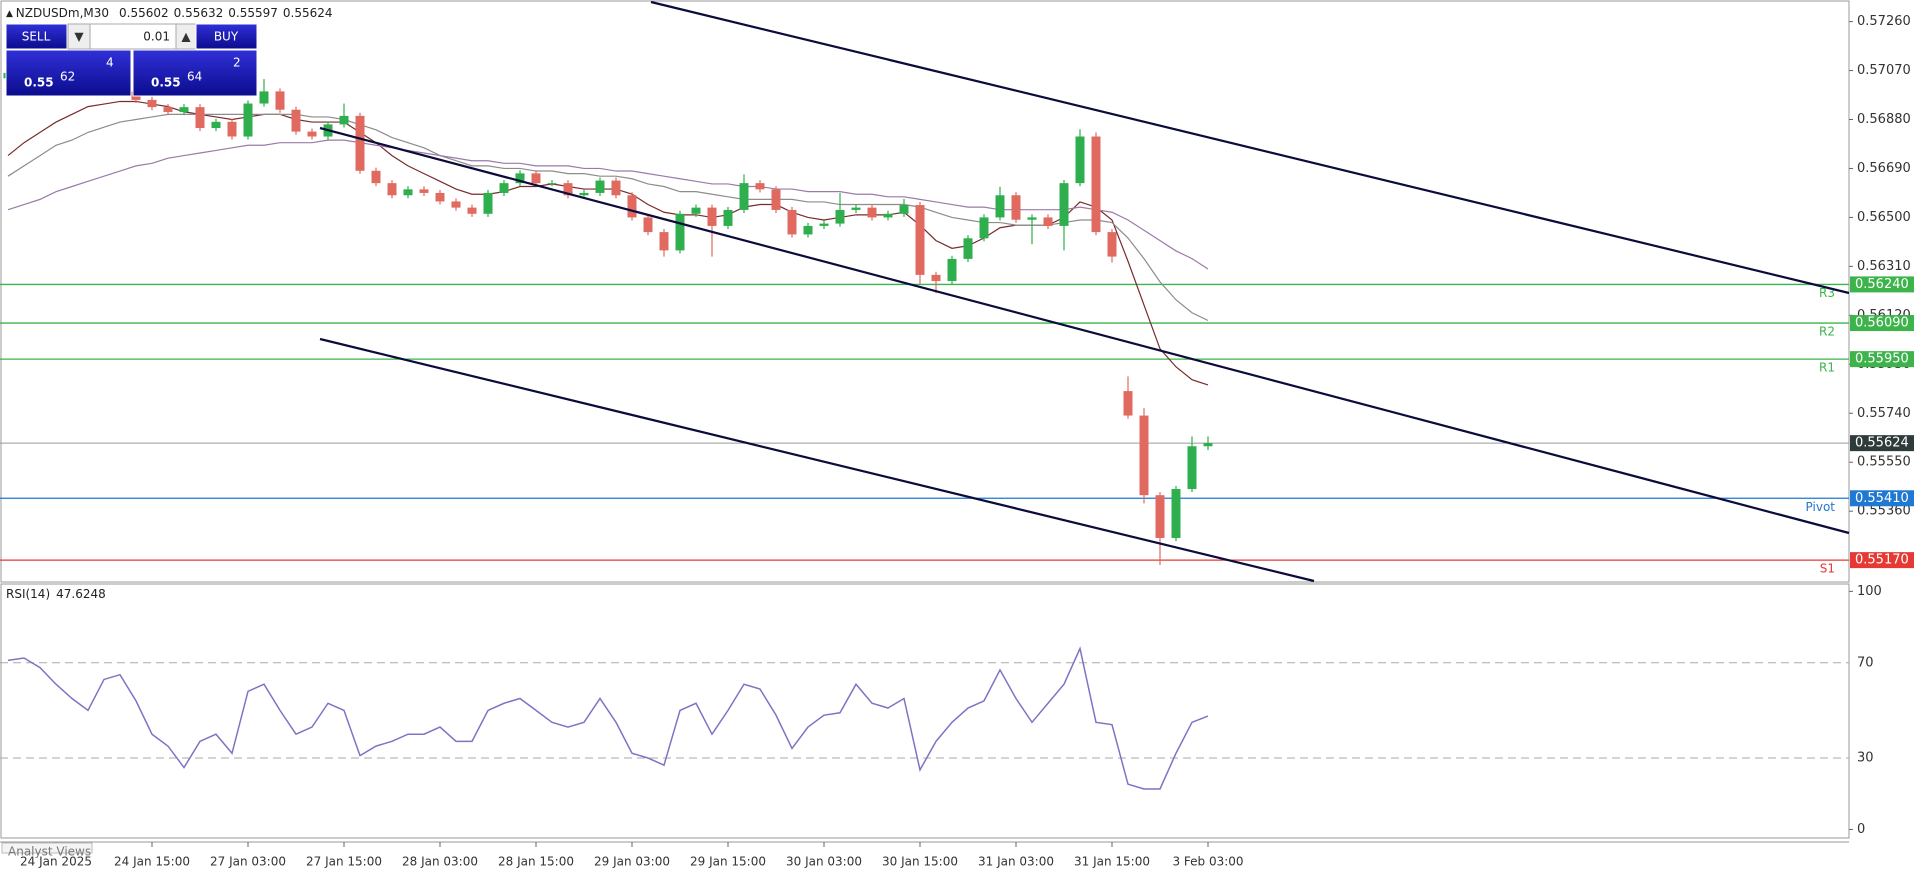  What do you see at coordinates (728, 862) in the screenshot?
I see `x-tick-label: 29 Jan 15:00` at bounding box center [728, 862].